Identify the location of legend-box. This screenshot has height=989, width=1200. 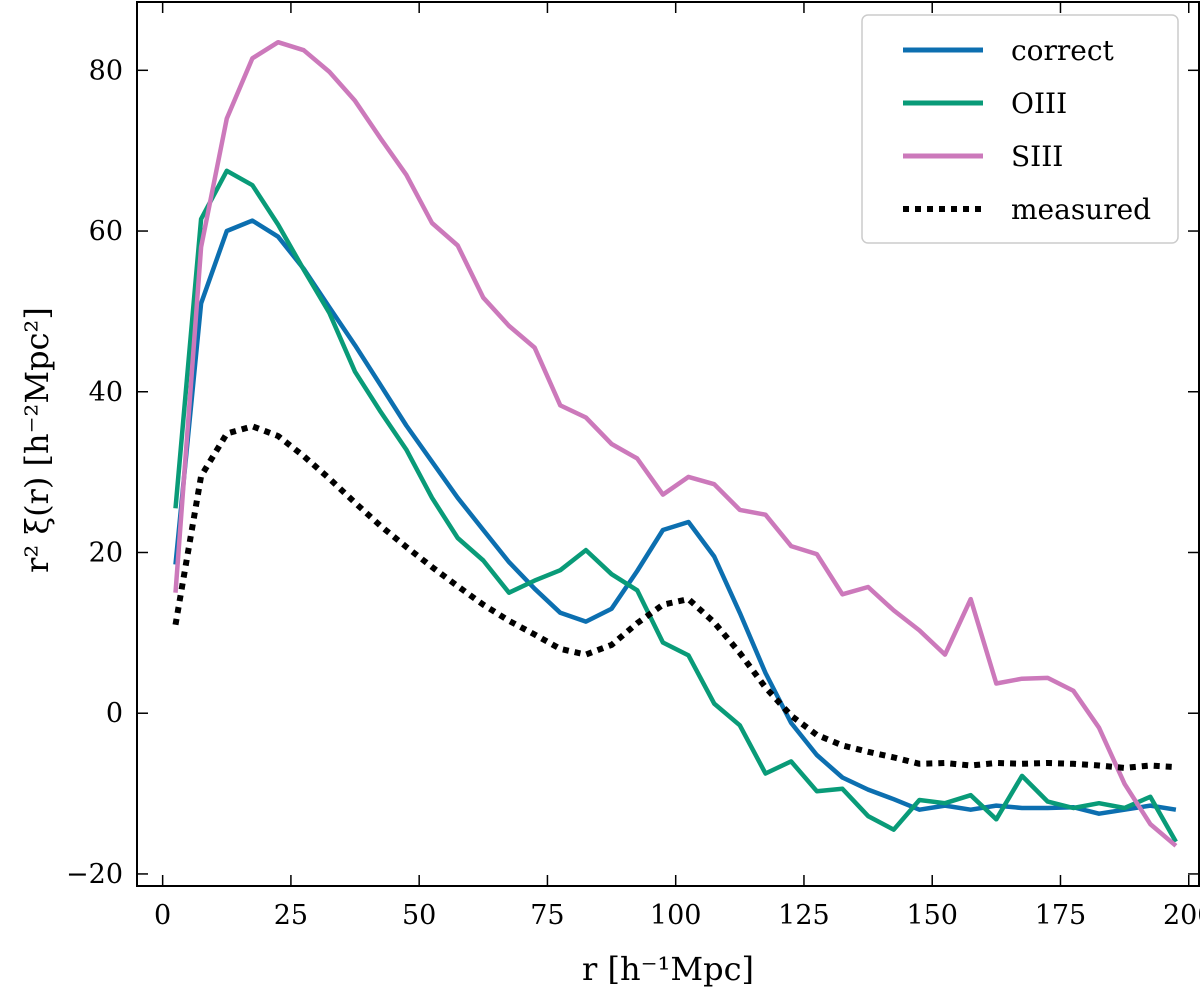
(1020, 129).